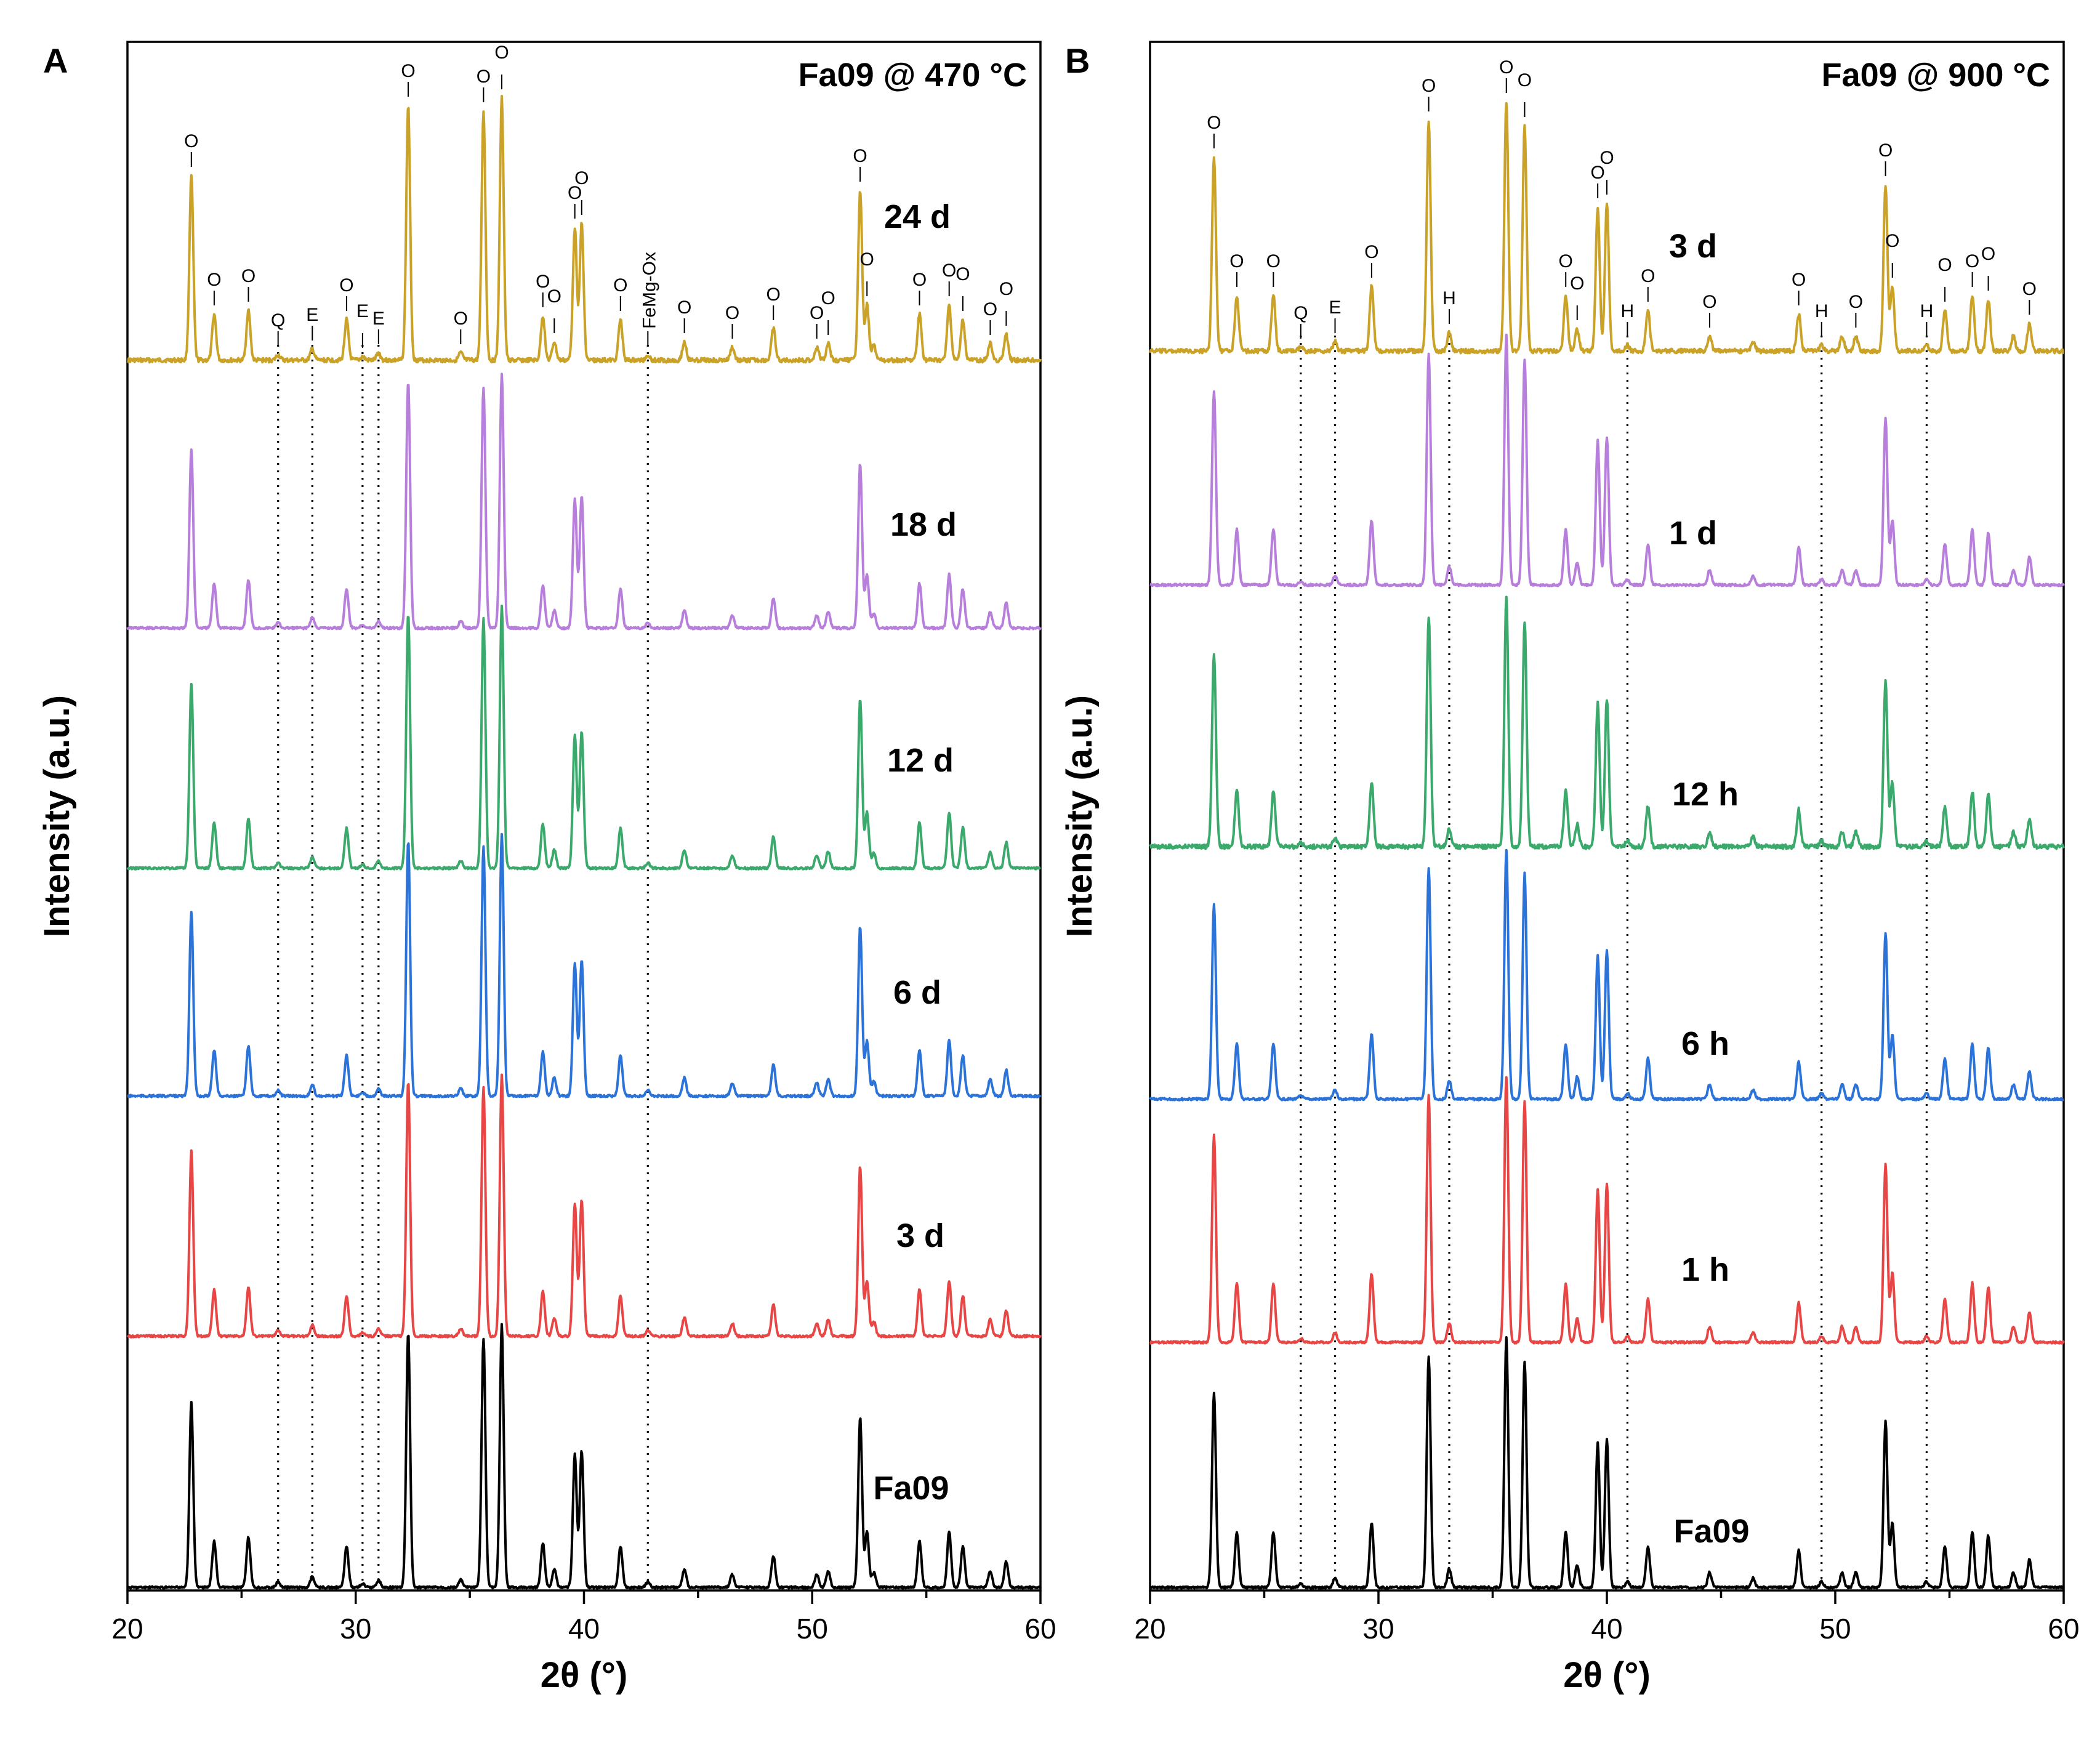 The width and height of the screenshot is (2100, 1737). Describe the element at coordinates (1936, 75) in the screenshot. I see `panel-title: Fa09 @ 900 °C` at that location.